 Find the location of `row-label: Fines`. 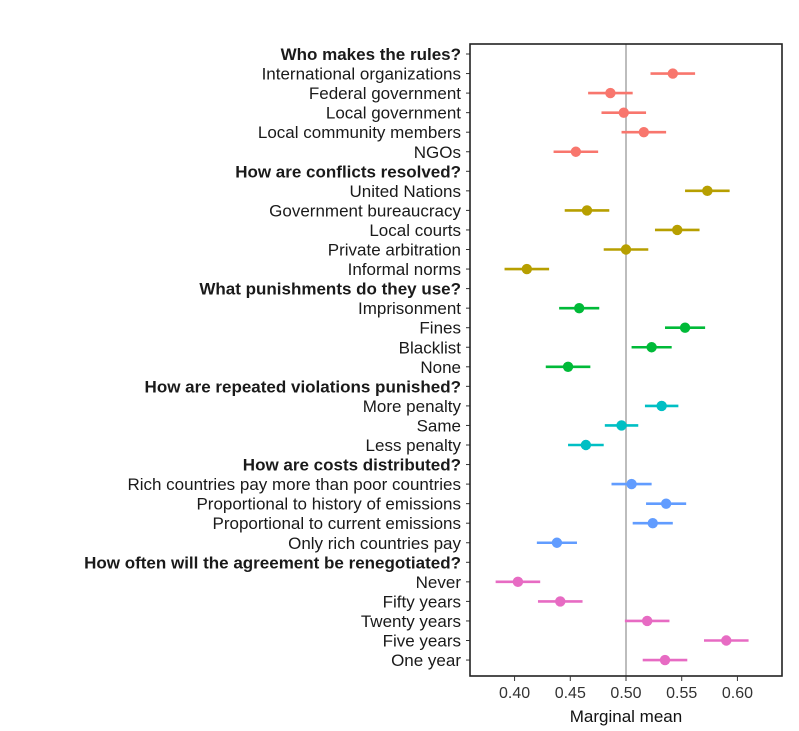

row-label: Fines is located at coordinates (440, 328).